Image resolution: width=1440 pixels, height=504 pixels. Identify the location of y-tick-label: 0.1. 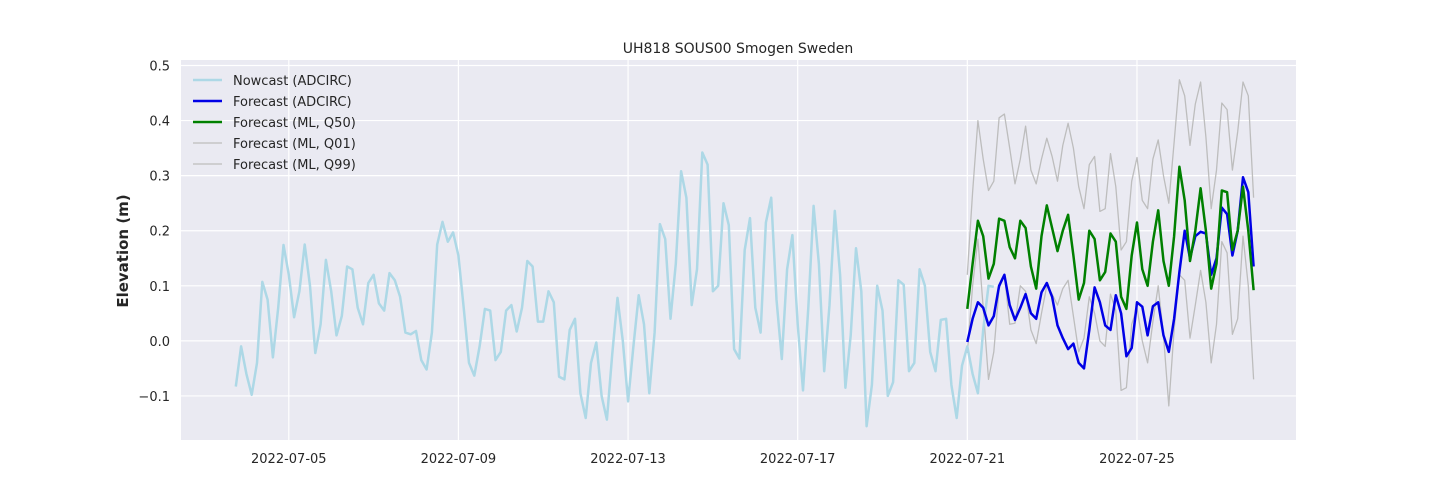
(159, 287).